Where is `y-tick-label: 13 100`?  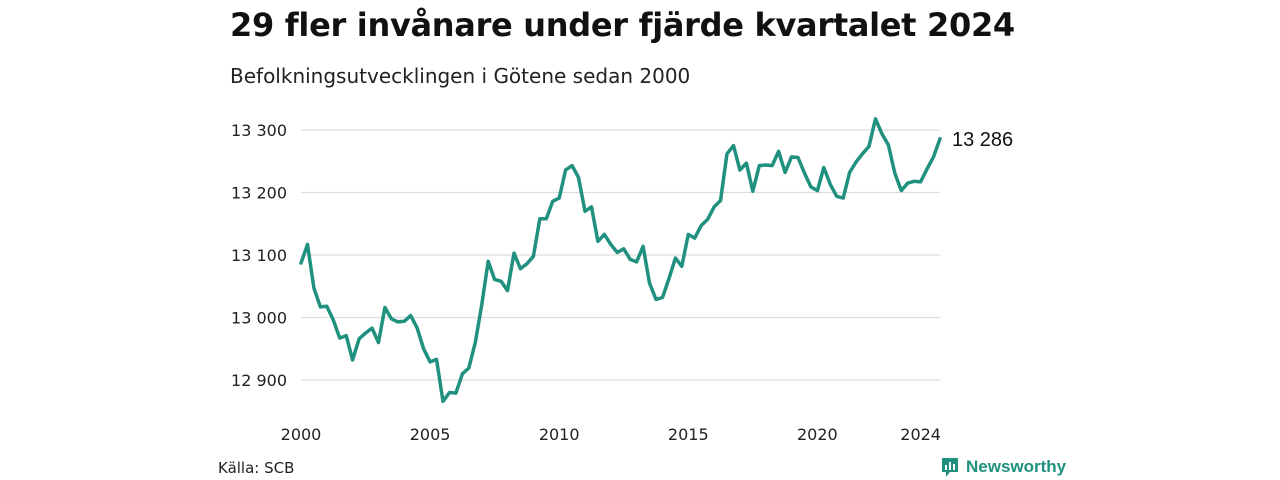
y-tick-label: 13 100 is located at coordinates (259, 255).